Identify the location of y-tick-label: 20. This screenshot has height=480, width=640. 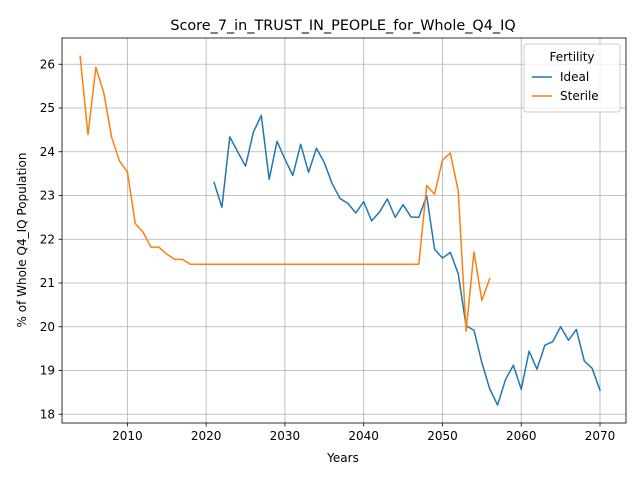
(47, 327).